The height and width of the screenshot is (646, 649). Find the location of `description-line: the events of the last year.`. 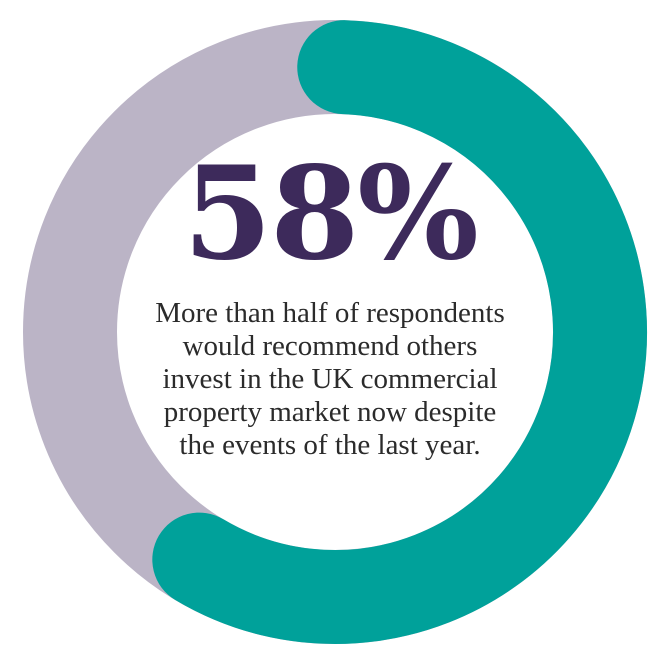

description-line: the events of the last year. is located at coordinates (330, 445).